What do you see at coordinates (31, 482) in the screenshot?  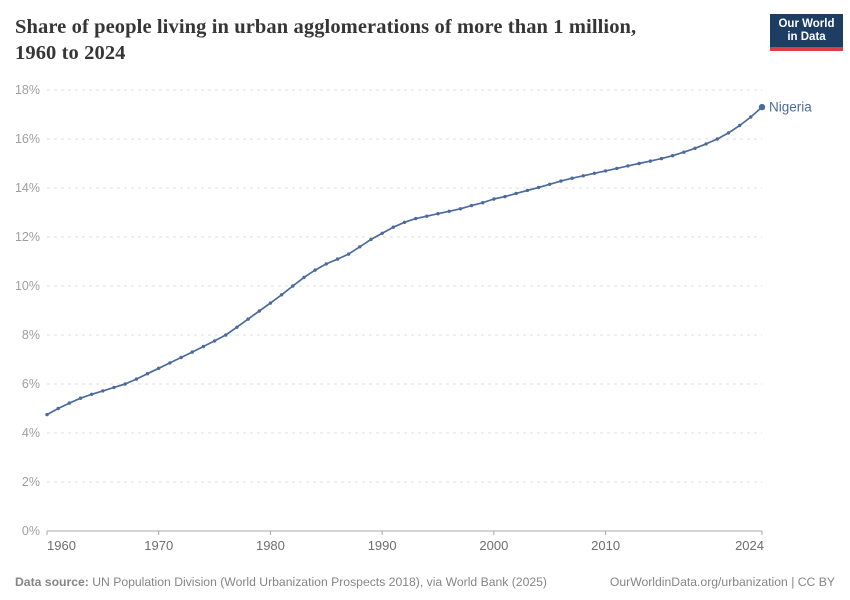 I see `y-tick-label: 2%` at bounding box center [31, 482].